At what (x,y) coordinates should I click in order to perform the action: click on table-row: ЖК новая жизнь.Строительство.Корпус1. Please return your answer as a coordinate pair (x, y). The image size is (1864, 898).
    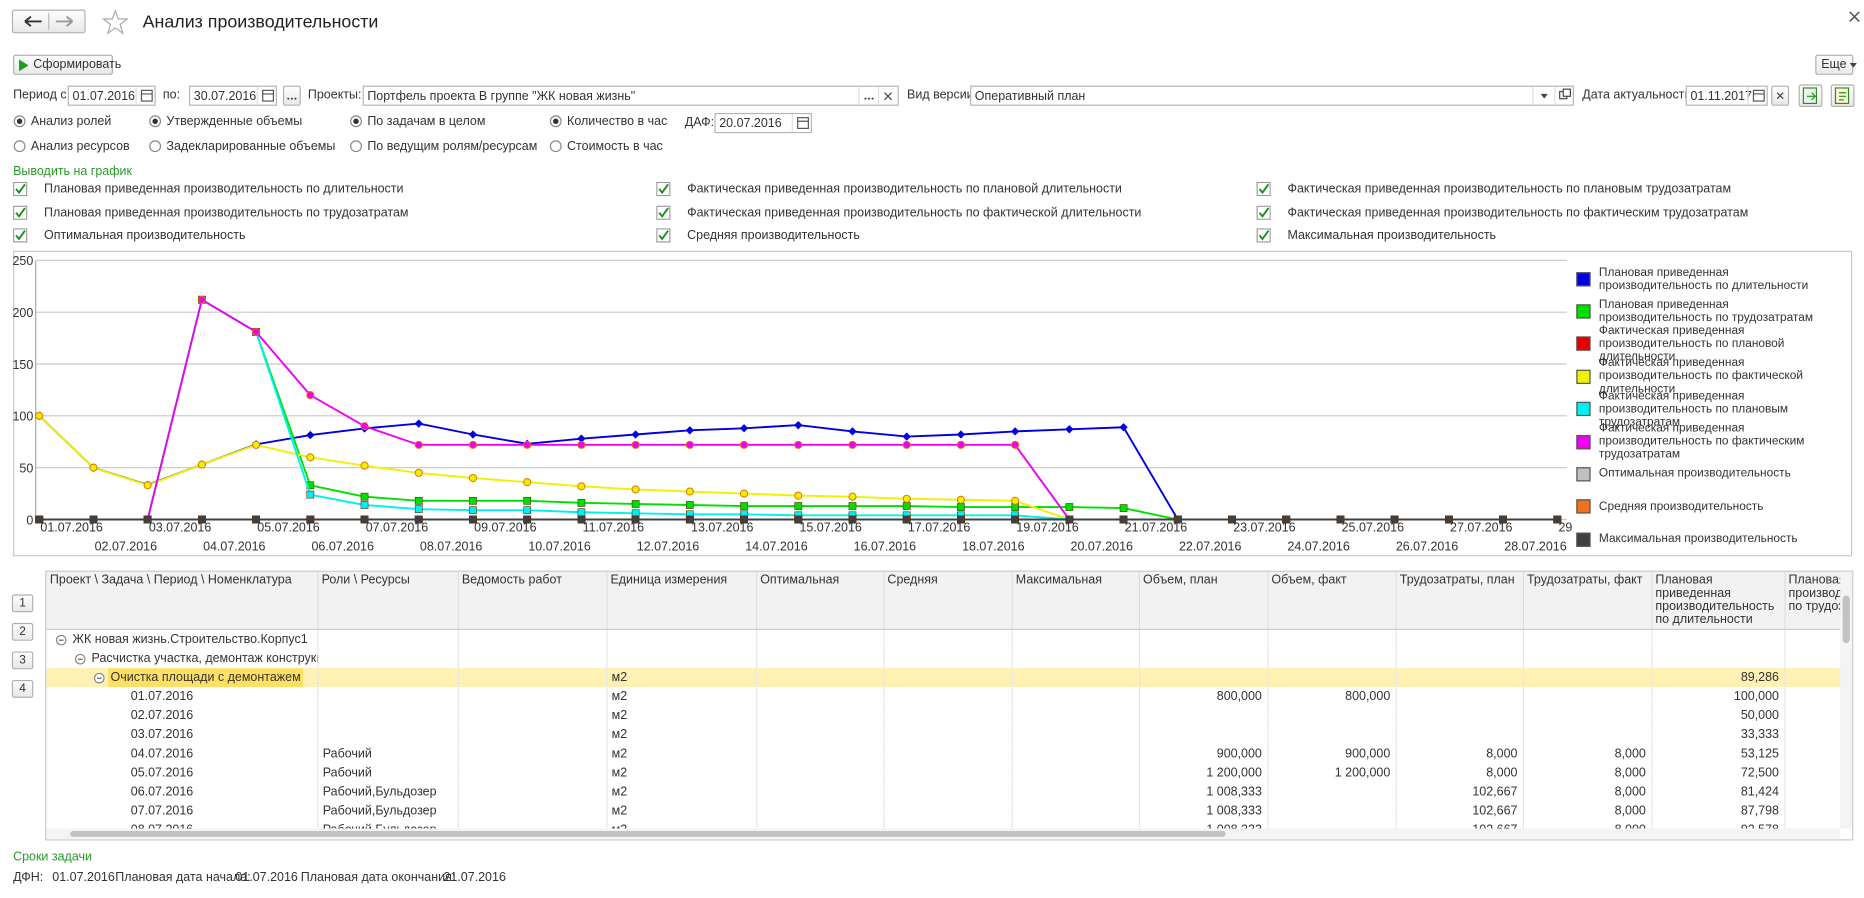
    Looking at the image, I should click on (943, 639).